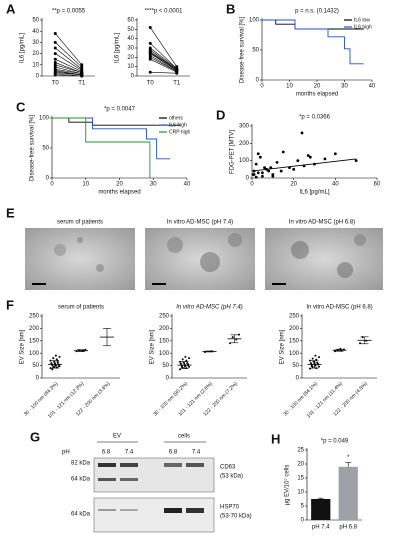 Image resolution: width=401 pixels, height=550 pixels. What do you see at coordinates (173, 453) in the screenshot?
I see `lane-label: 6.8` at bounding box center [173, 453].